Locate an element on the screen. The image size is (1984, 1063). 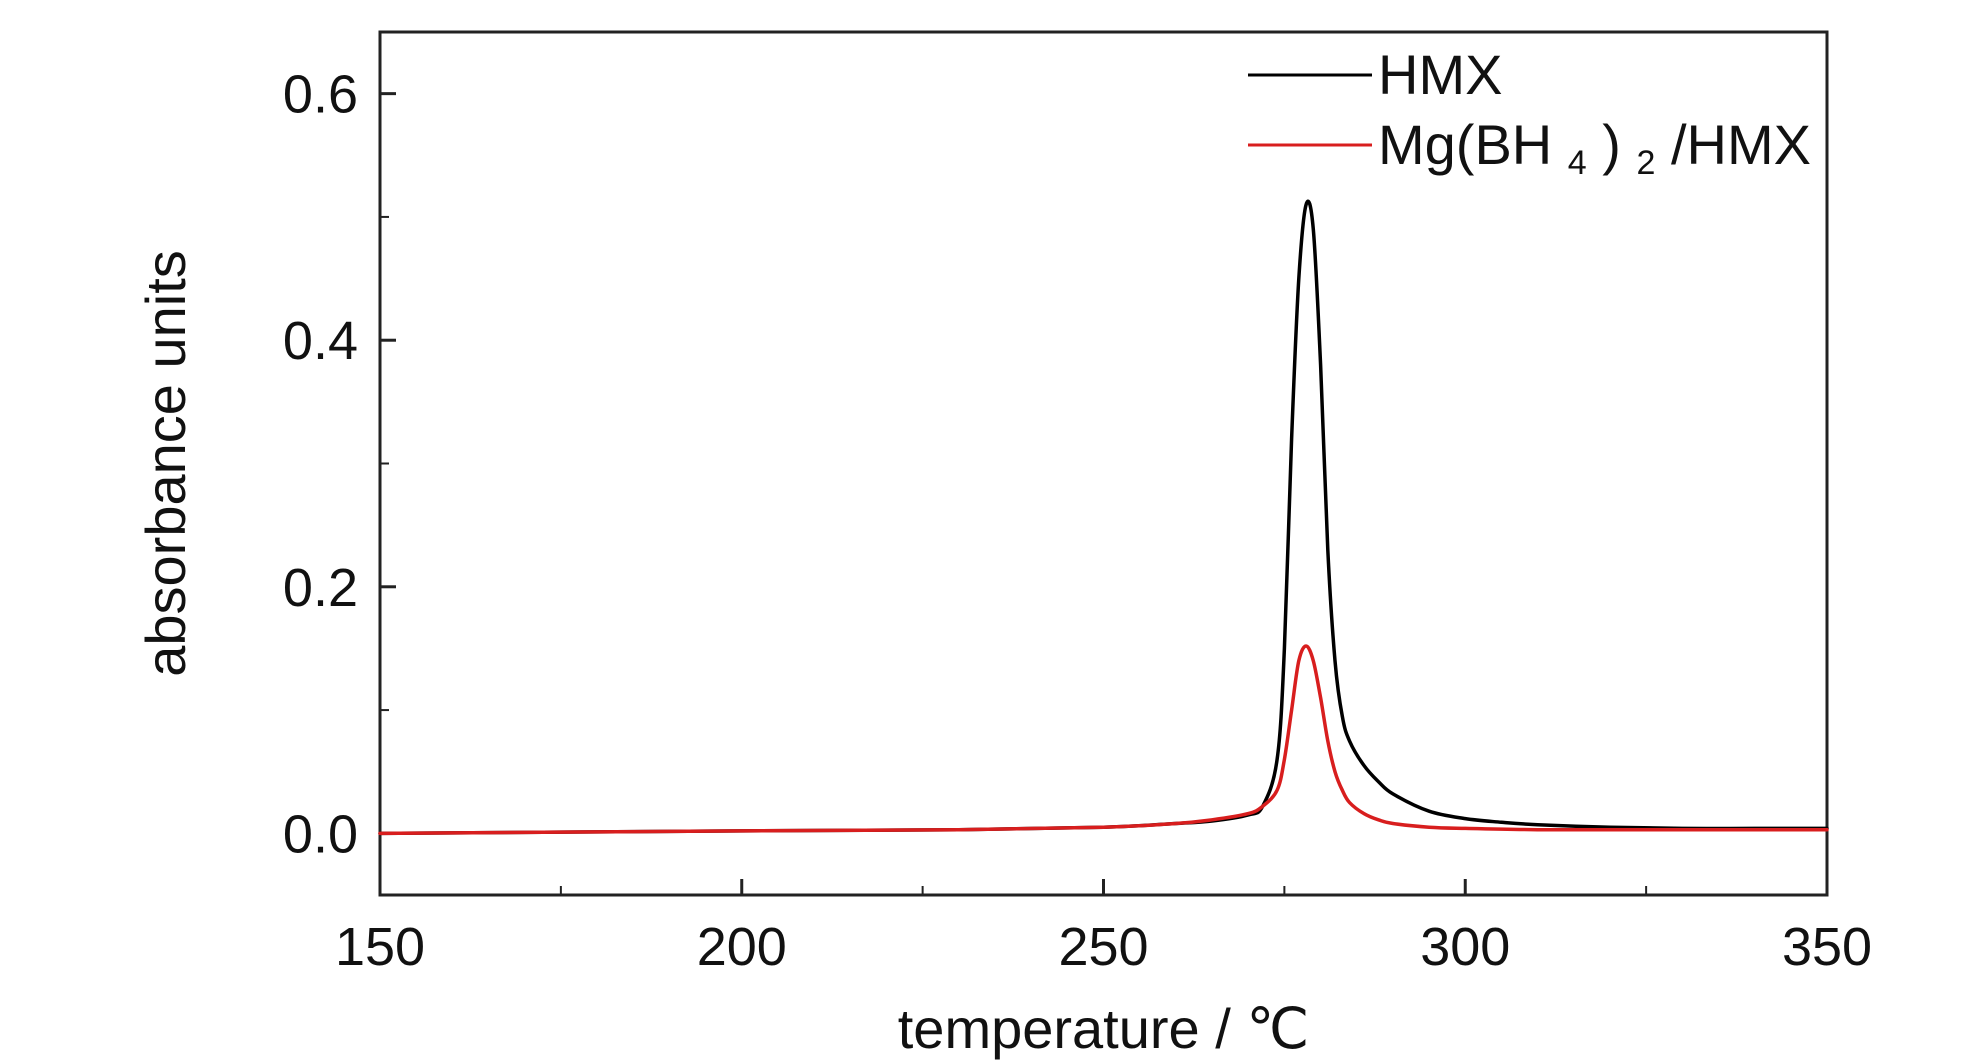
y-tick-label: 0.0 is located at coordinates (320, 834).